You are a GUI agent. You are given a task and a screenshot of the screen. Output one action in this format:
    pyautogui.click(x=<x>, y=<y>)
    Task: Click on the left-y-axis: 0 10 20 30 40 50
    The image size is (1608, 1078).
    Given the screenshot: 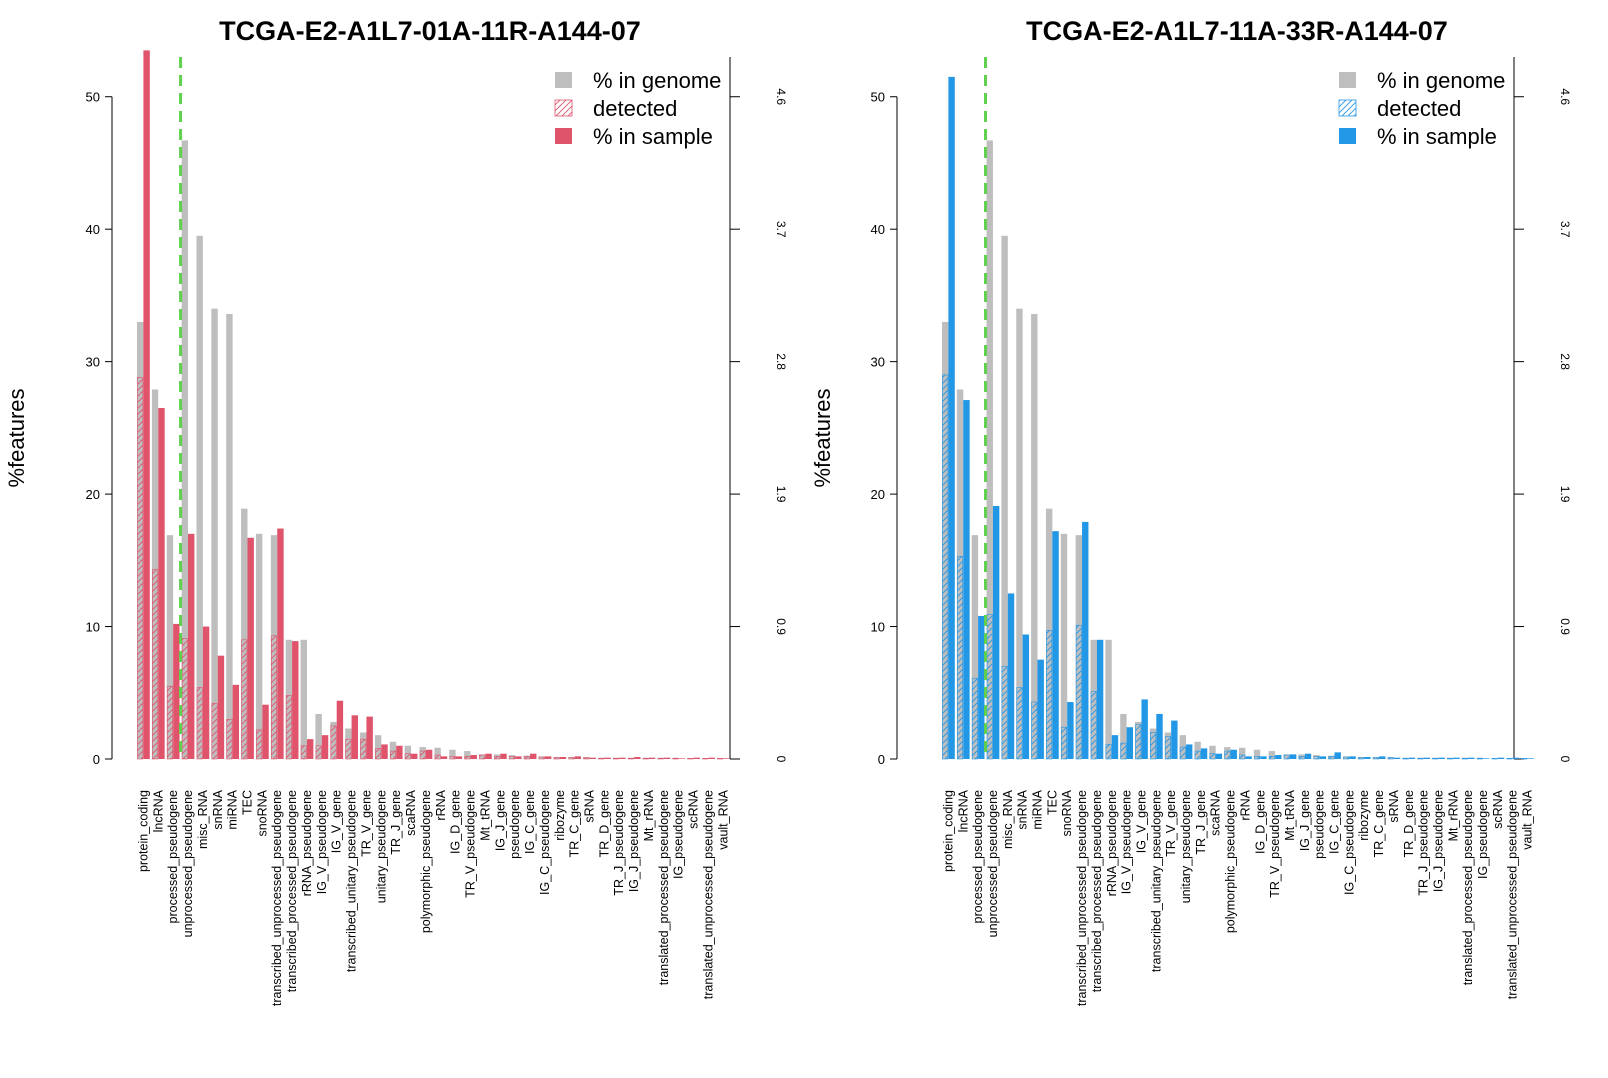 What is the action you would take?
    pyautogui.click(x=884, y=428)
    